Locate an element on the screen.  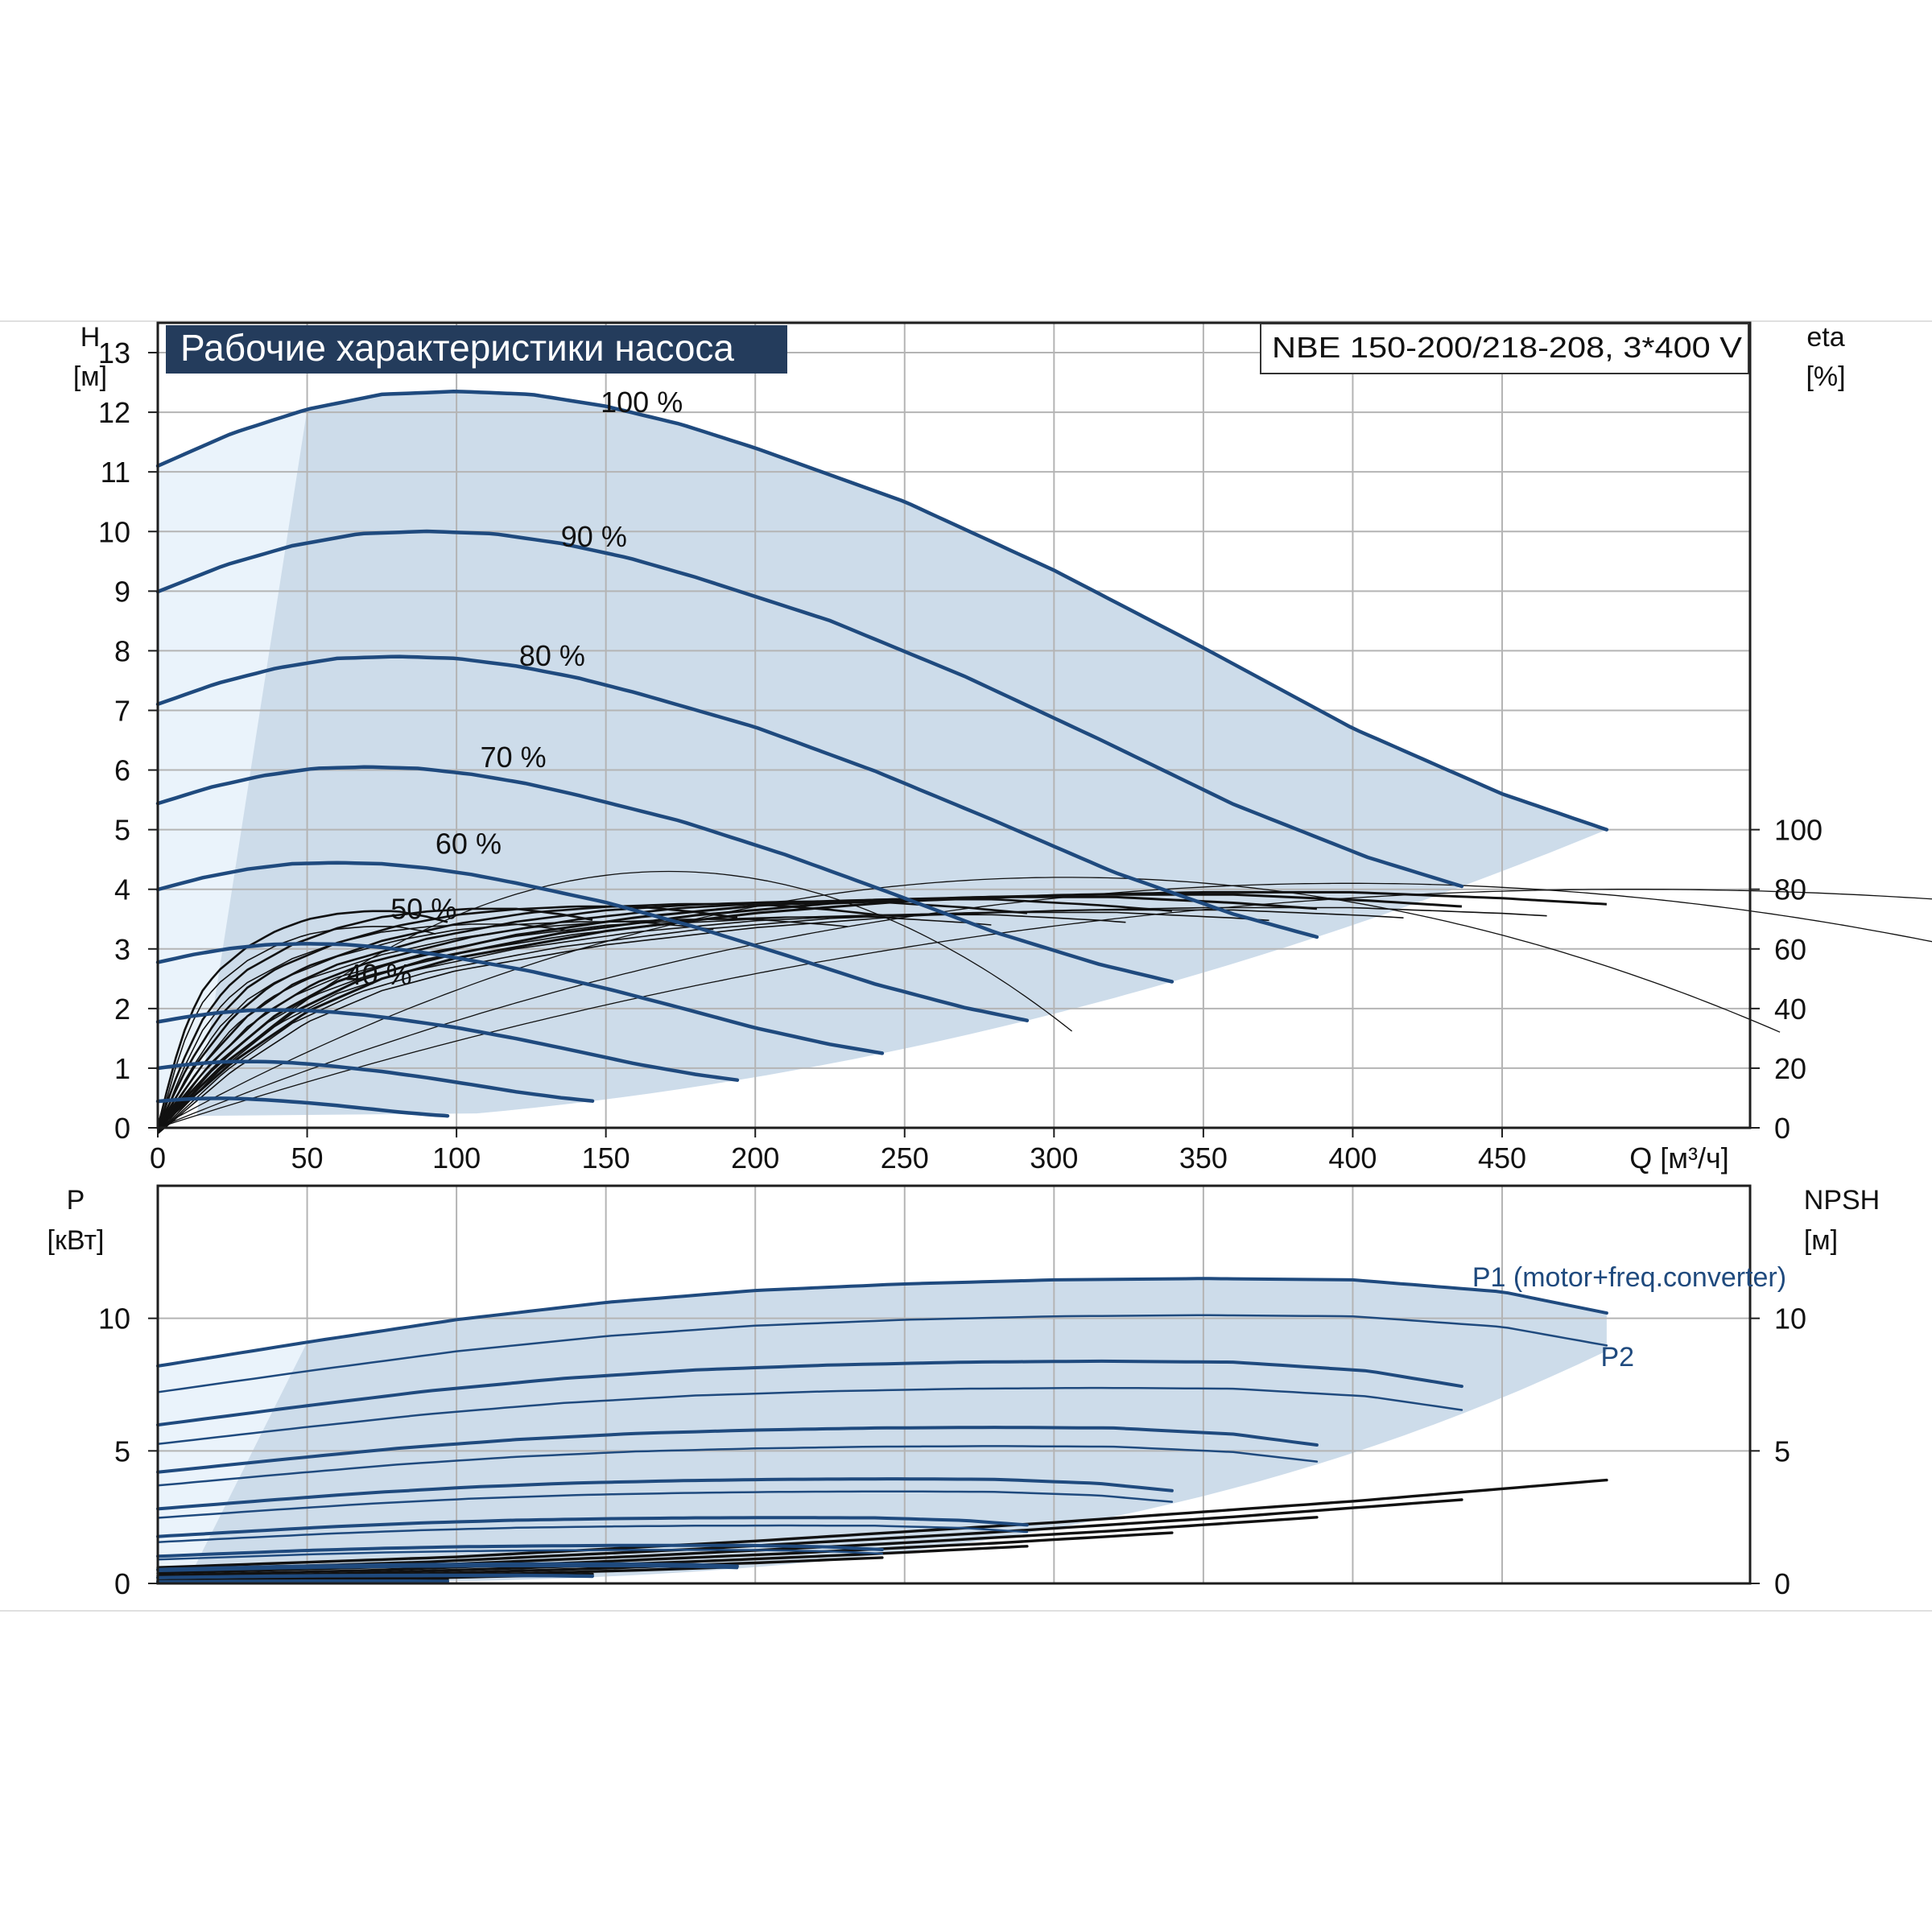
eta-tick-label: 0 is located at coordinates (1782, 1128).